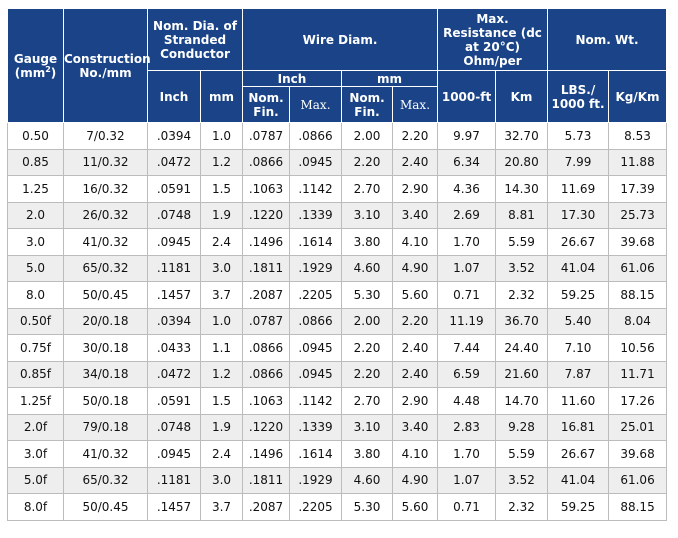 The image size is (678, 538). Describe the element at coordinates (467, 321) in the screenshot. I see `table-cell: 11.19` at that location.